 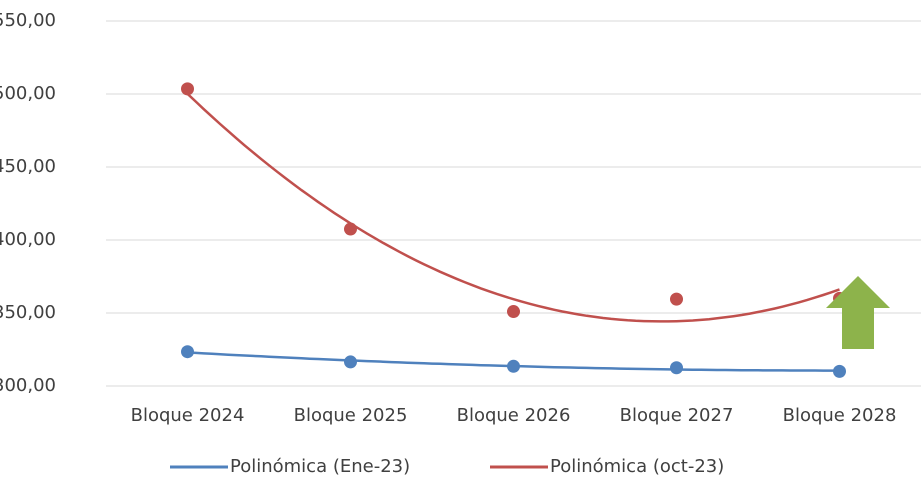 What do you see at coordinates (637, 466) in the screenshot?
I see `legend-label: Polinómica (oct-23)` at bounding box center [637, 466].